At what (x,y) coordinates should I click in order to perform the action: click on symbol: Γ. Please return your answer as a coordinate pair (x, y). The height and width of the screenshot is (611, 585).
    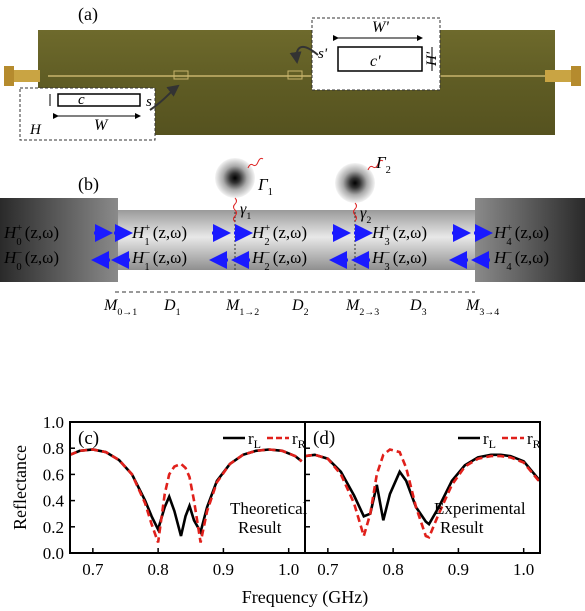
    Looking at the image, I should click on (381, 162).